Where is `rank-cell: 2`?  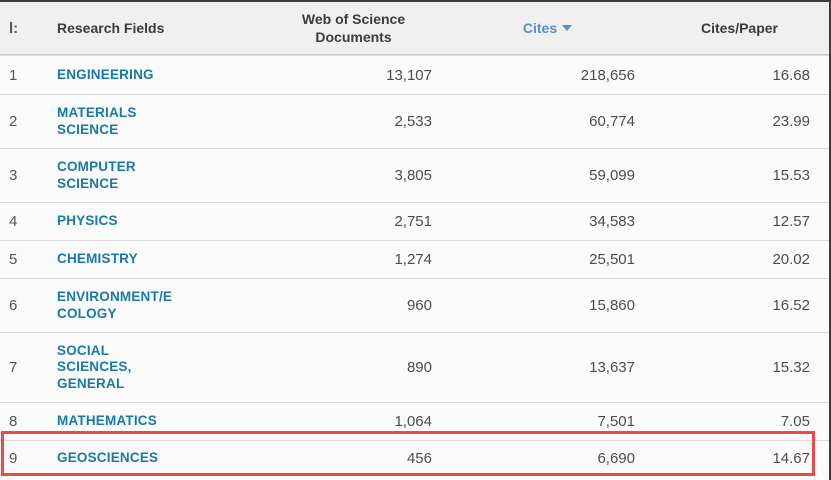
rank-cell: 2 is located at coordinates (13, 121).